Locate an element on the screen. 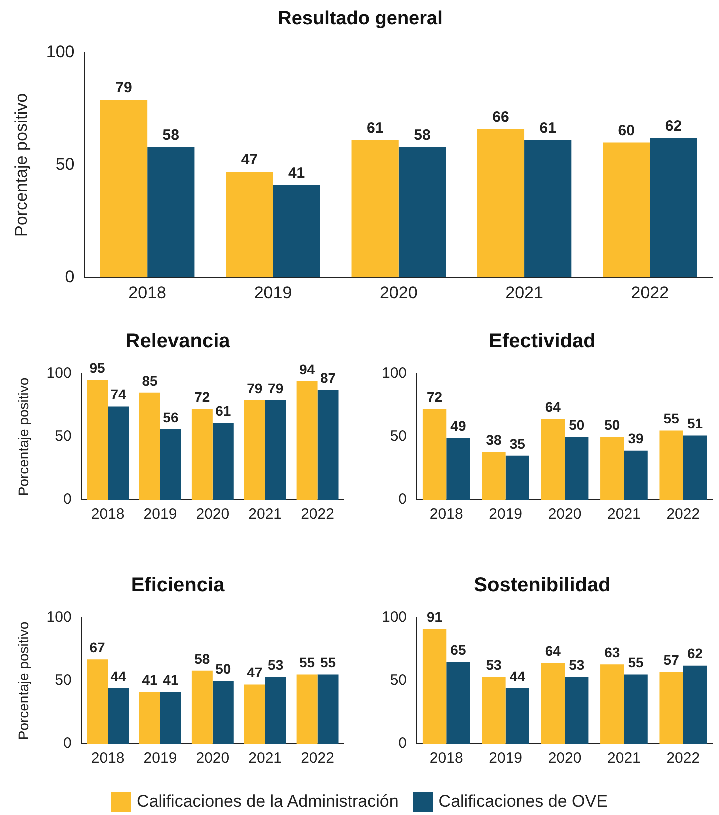  data-label: 49 is located at coordinates (458, 426).